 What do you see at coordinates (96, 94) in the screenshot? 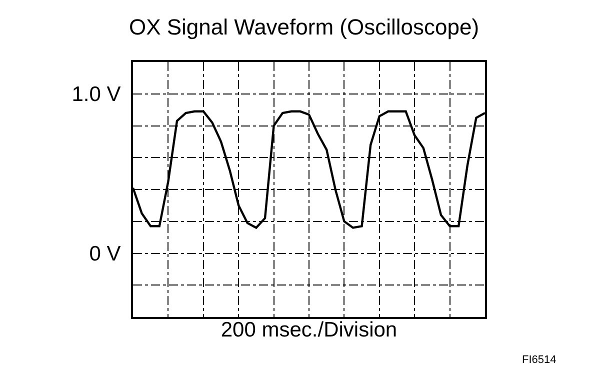
I see `y-tick-label: 1.0 V` at bounding box center [96, 94].